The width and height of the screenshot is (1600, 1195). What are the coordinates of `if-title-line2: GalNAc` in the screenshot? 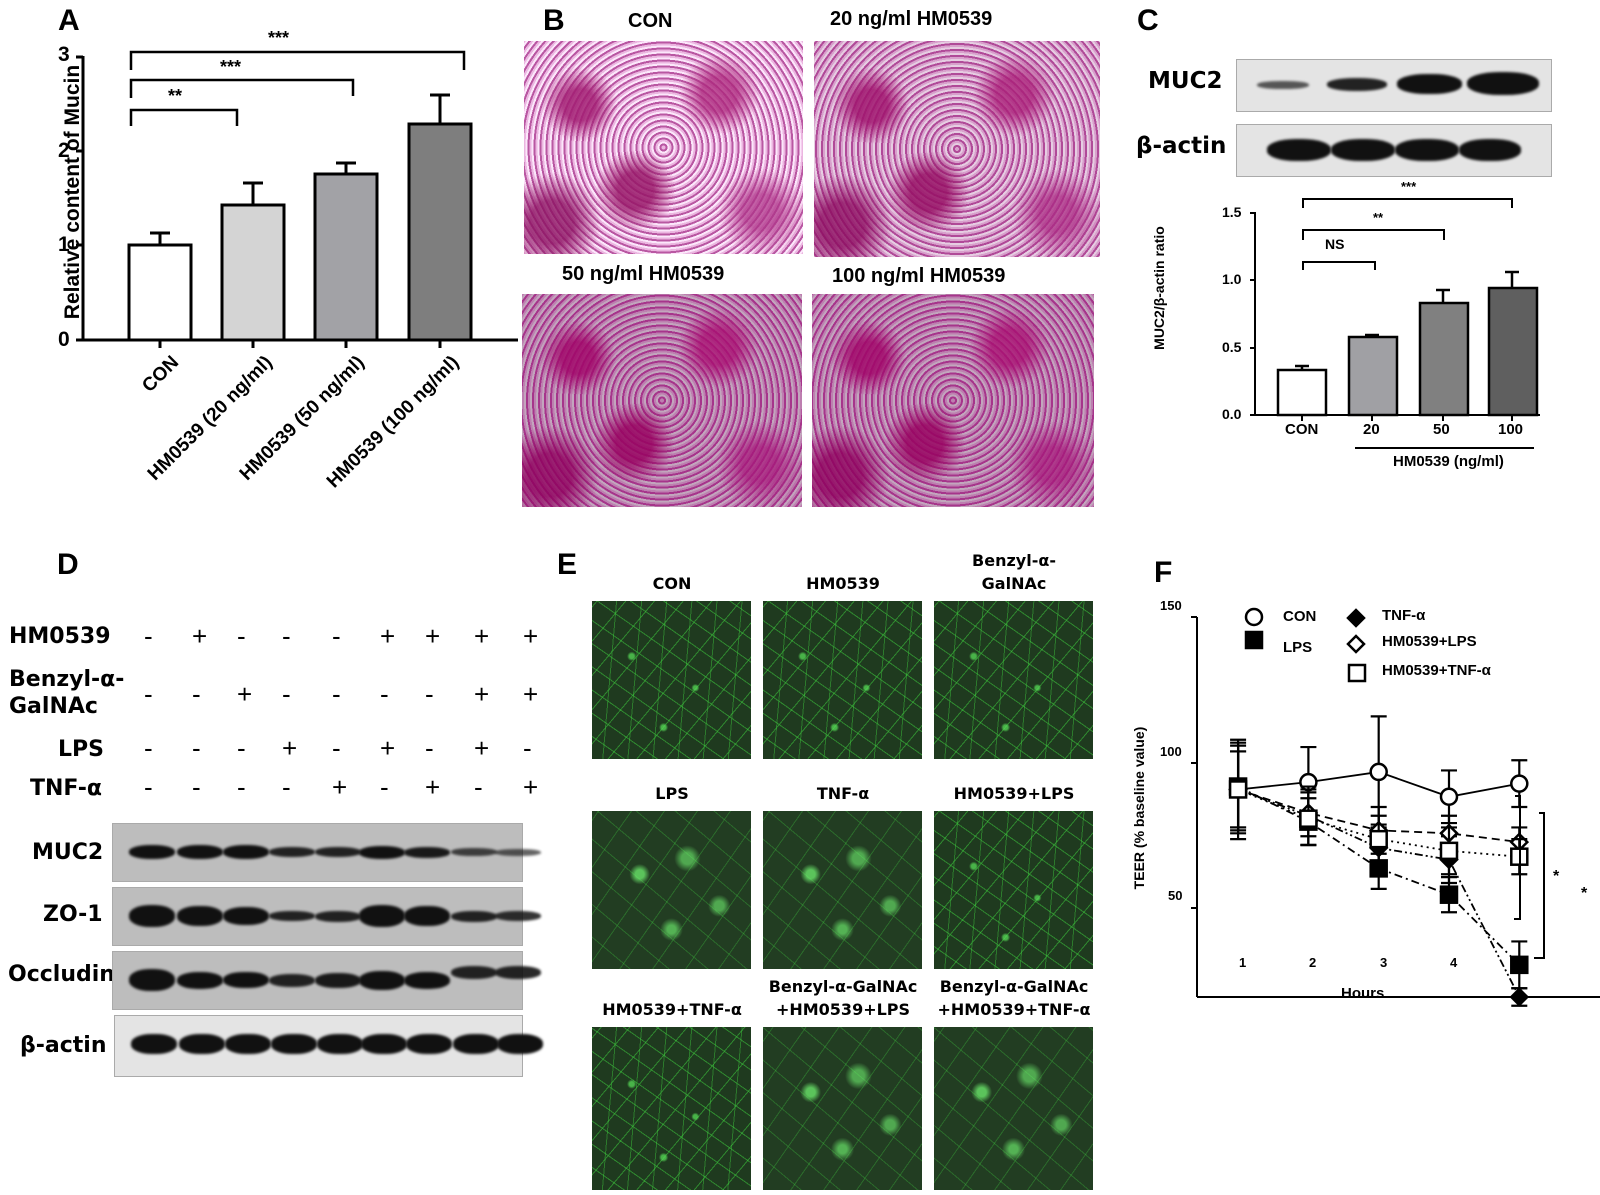 It's located at (1014, 583).